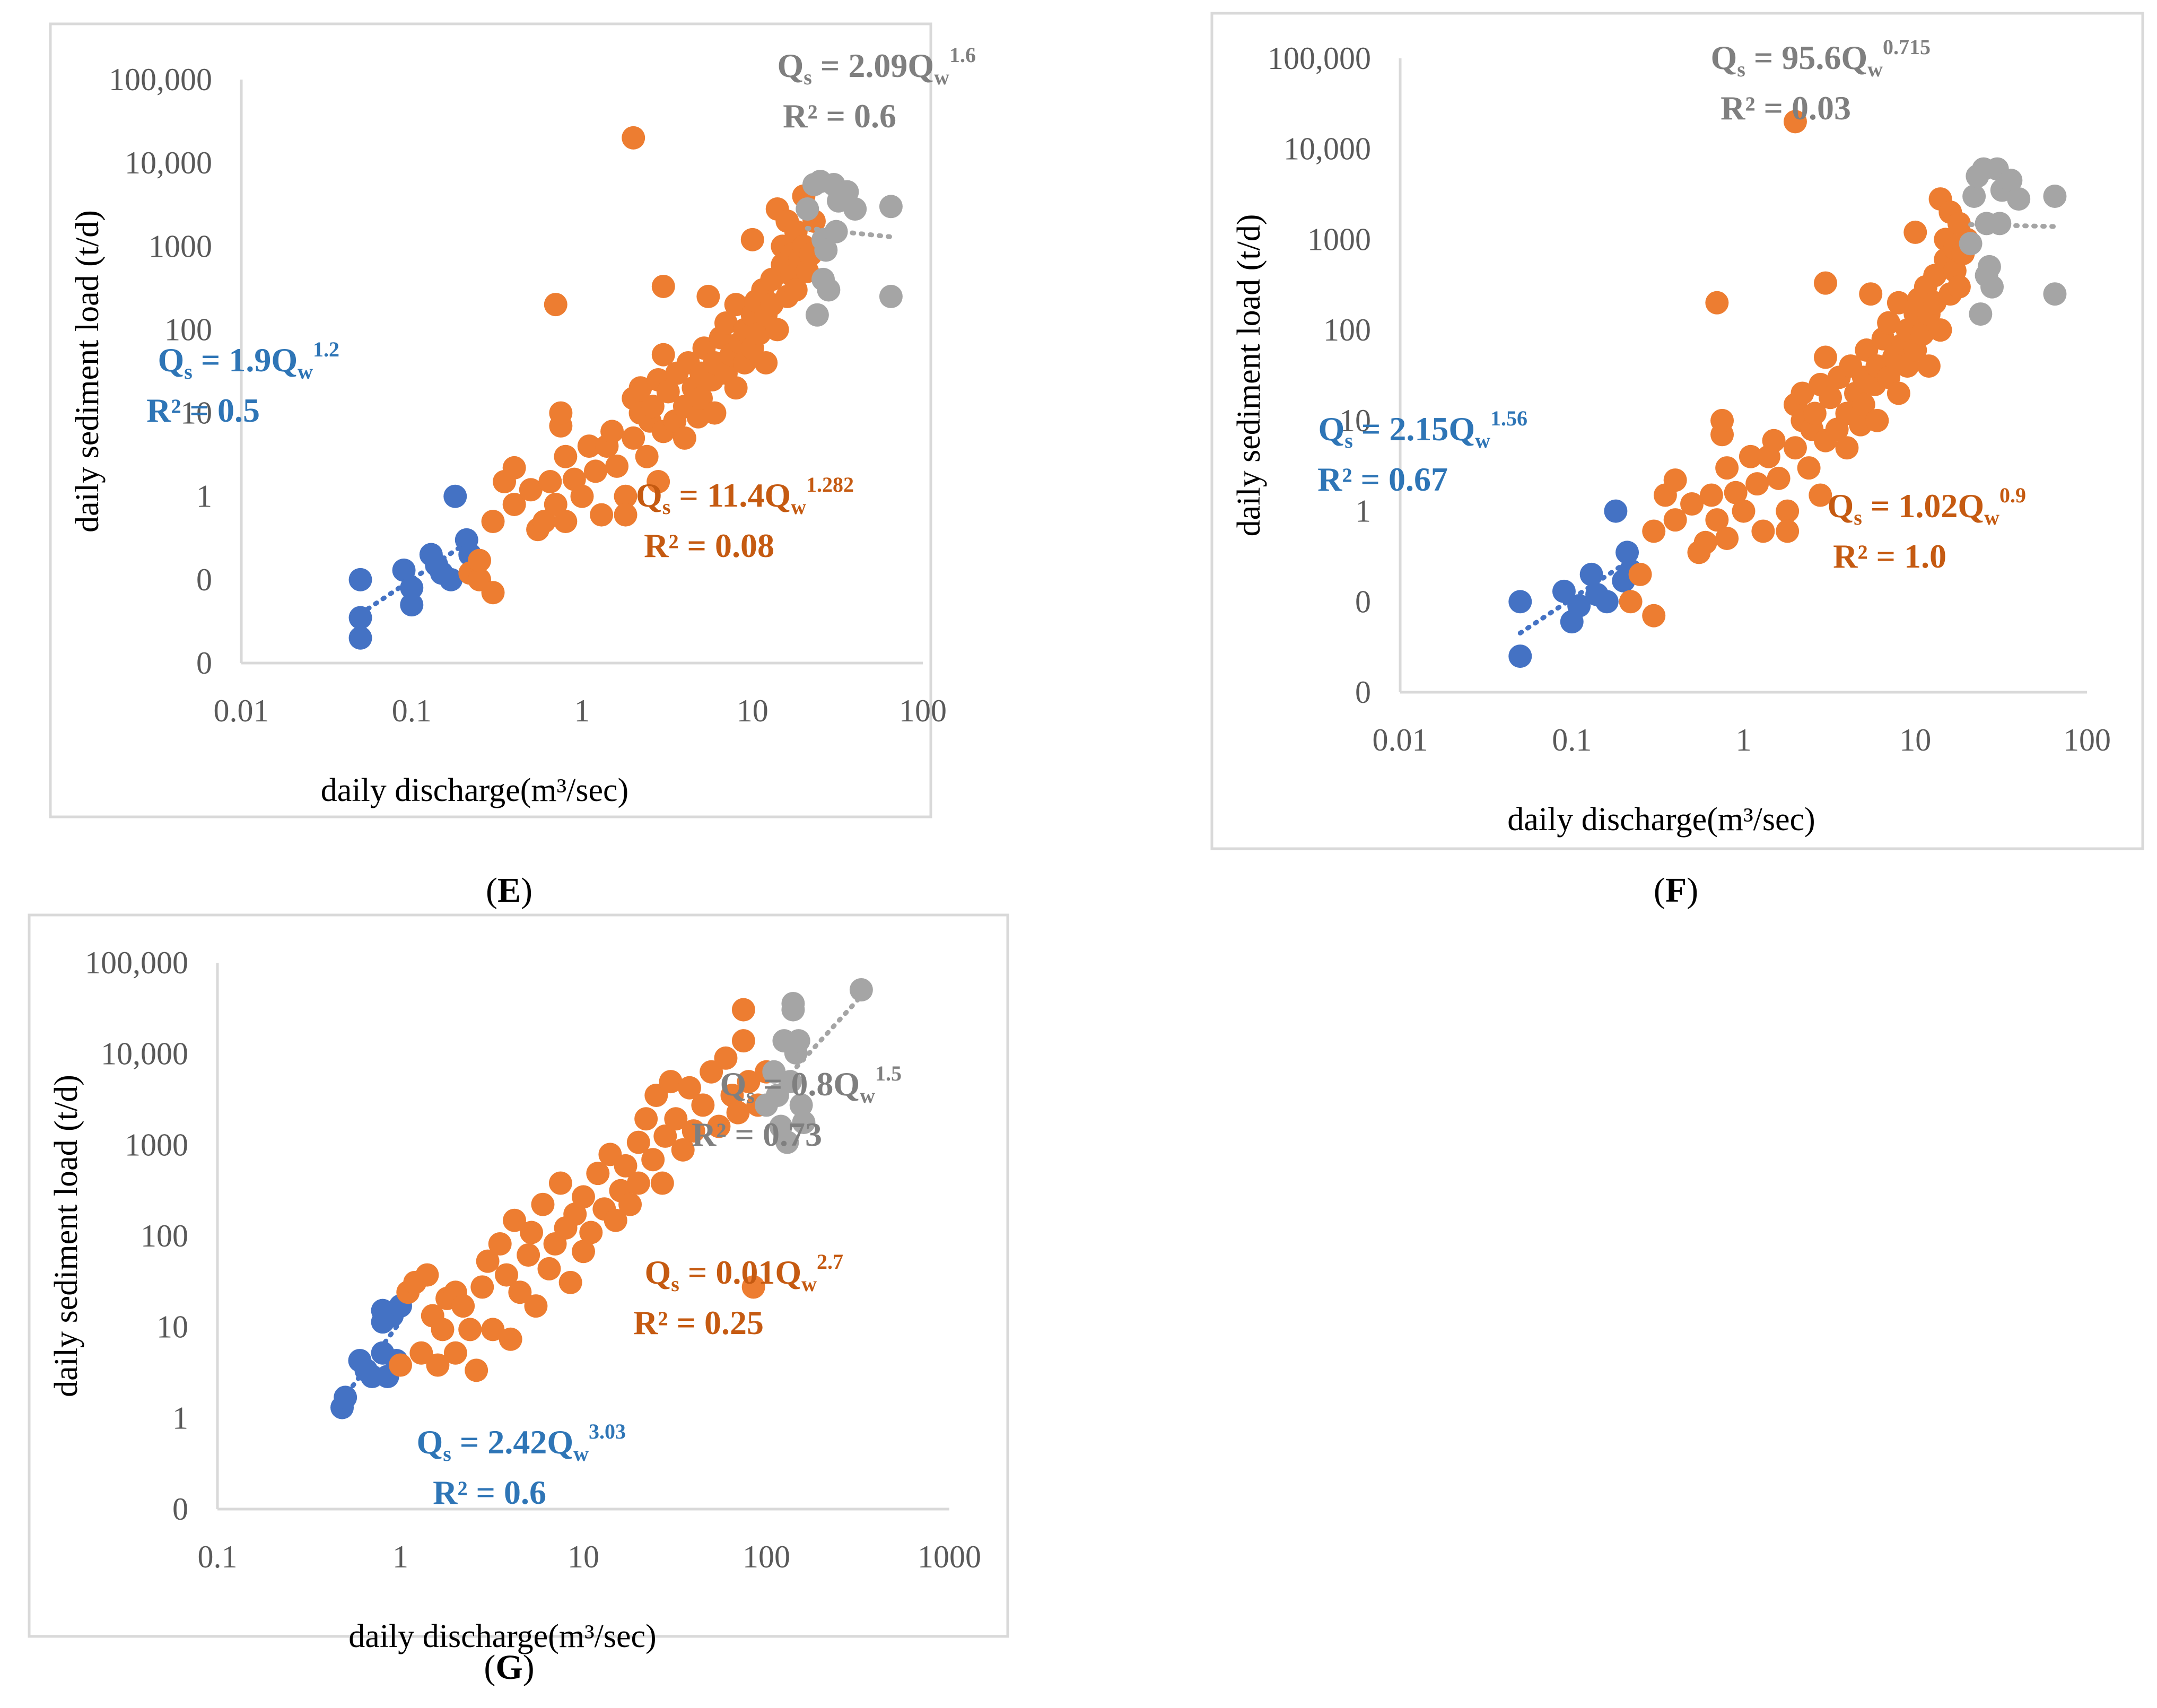 The height and width of the screenshot is (1708, 2157). What do you see at coordinates (814, 1049) in the screenshot?
I see `trendline-high` at bounding box center [814, 1049].